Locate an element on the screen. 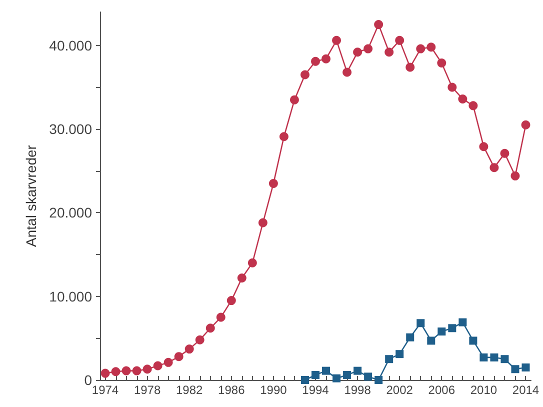 This screenshot has height=407, width=543. y-tick-label: 0 is located at coordinates (88, 380).